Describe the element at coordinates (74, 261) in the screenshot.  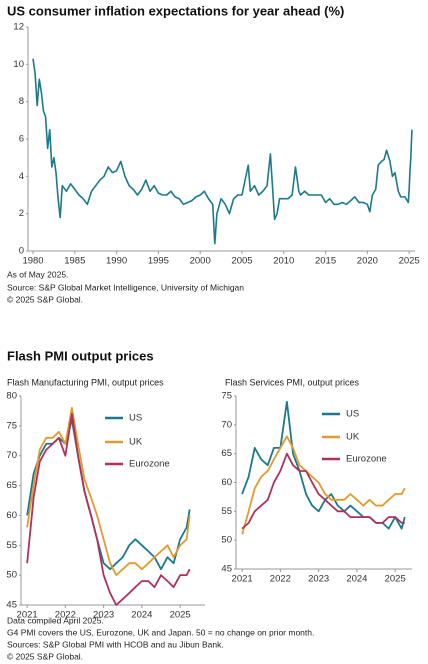
I see `x-tick-label: 1985` at that location.